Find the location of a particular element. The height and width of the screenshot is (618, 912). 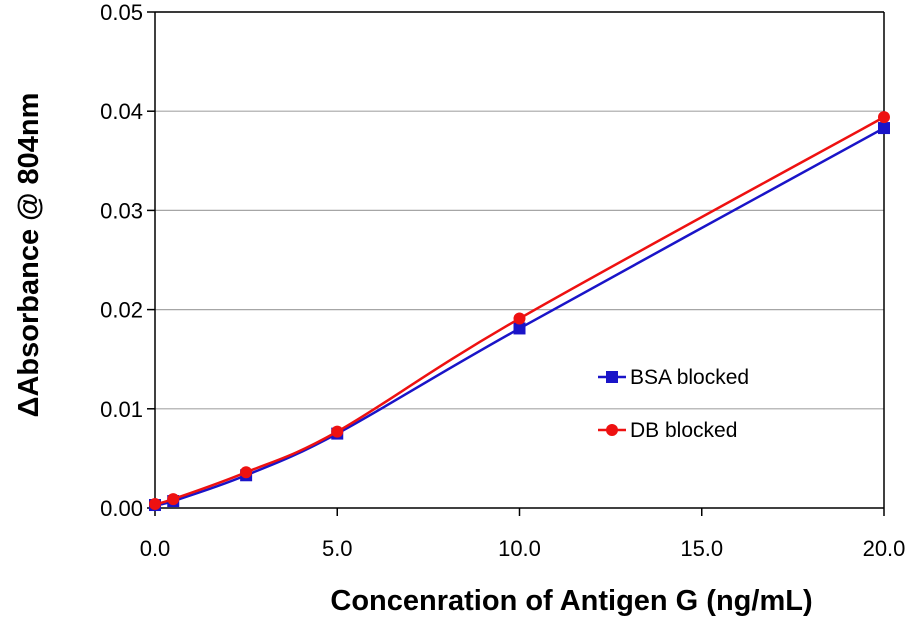

y-tick-label: 0.02 is located at coordinates (121, 310).